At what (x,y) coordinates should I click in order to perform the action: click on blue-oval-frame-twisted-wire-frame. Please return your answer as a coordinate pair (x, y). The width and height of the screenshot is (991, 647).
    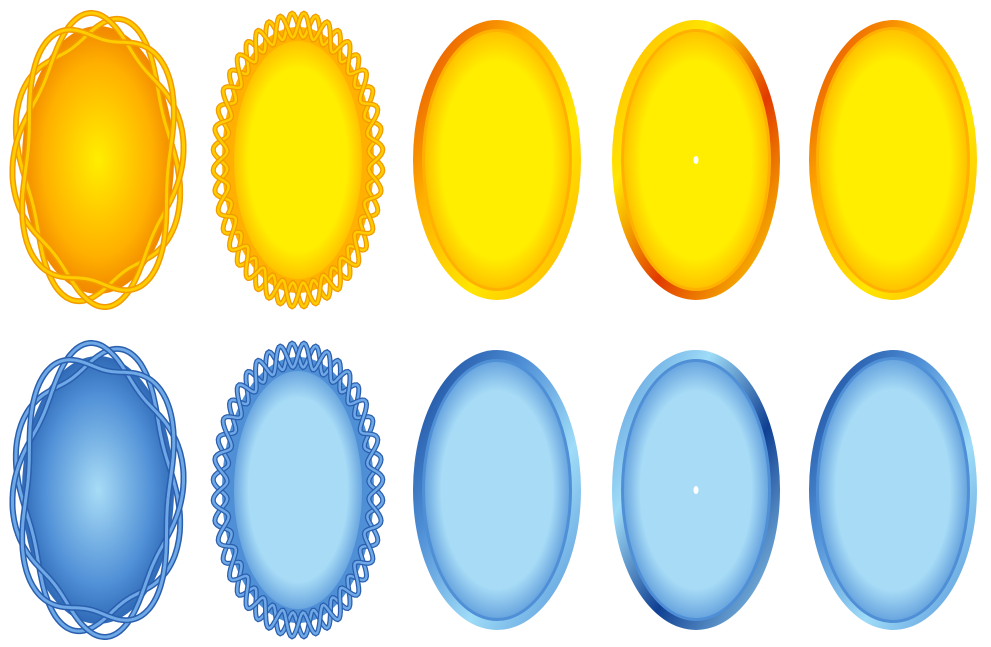
    Looking at the image, I should click on (98, 490).